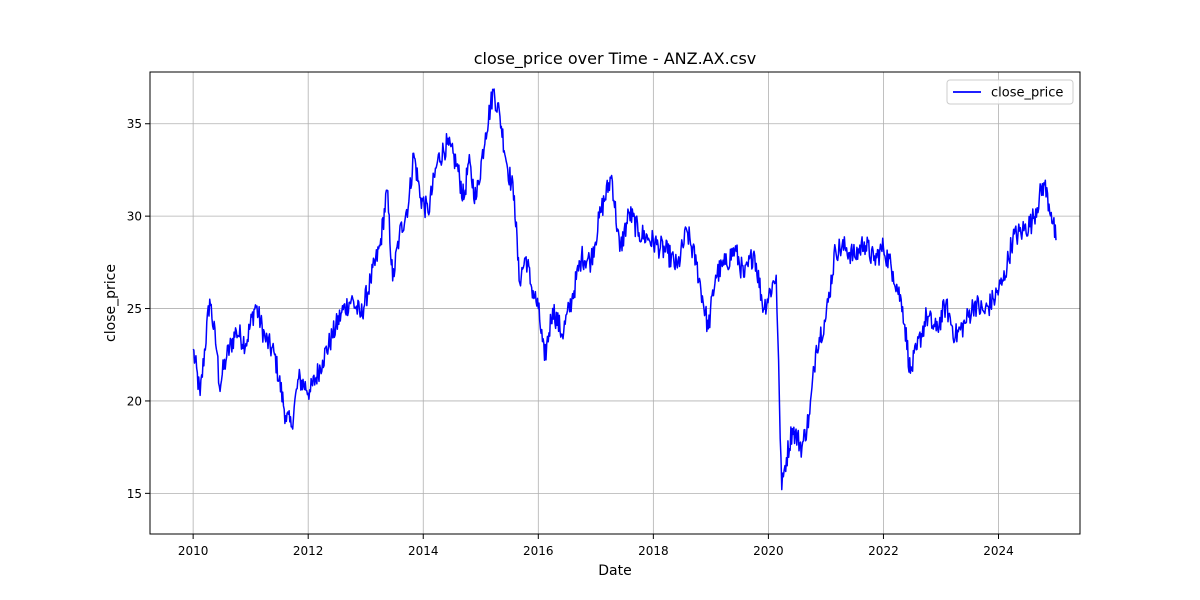  What do you see at coordinates (653, 551) in the screenshot?
I see `x-tick-label: 2018` at bounding box center [653, 551].